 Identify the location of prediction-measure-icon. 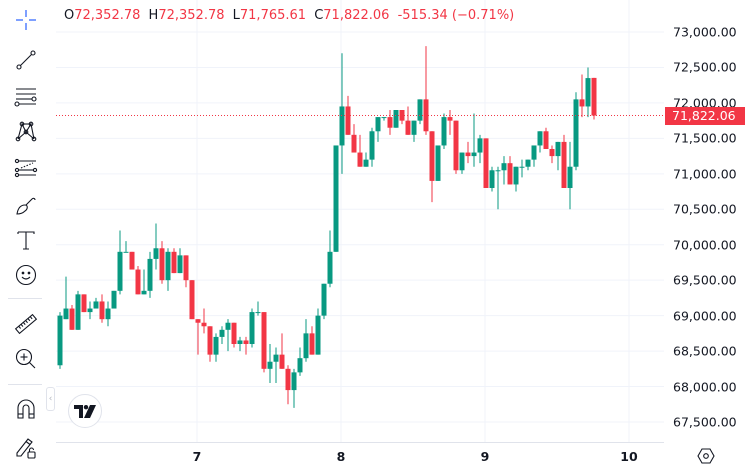
(26, 168).